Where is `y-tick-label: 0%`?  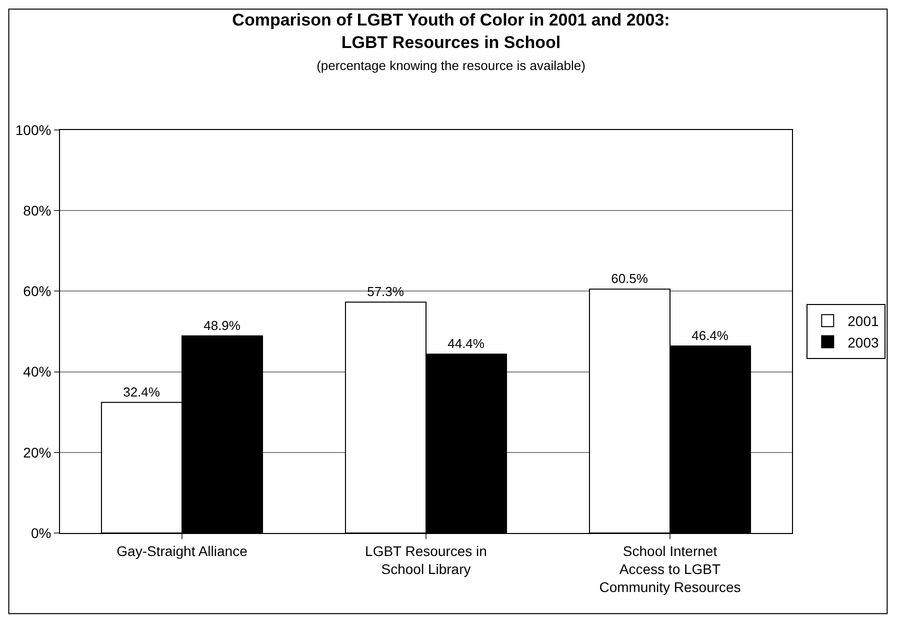 y-tick-label: 0% is located at coordinates (41, 532).